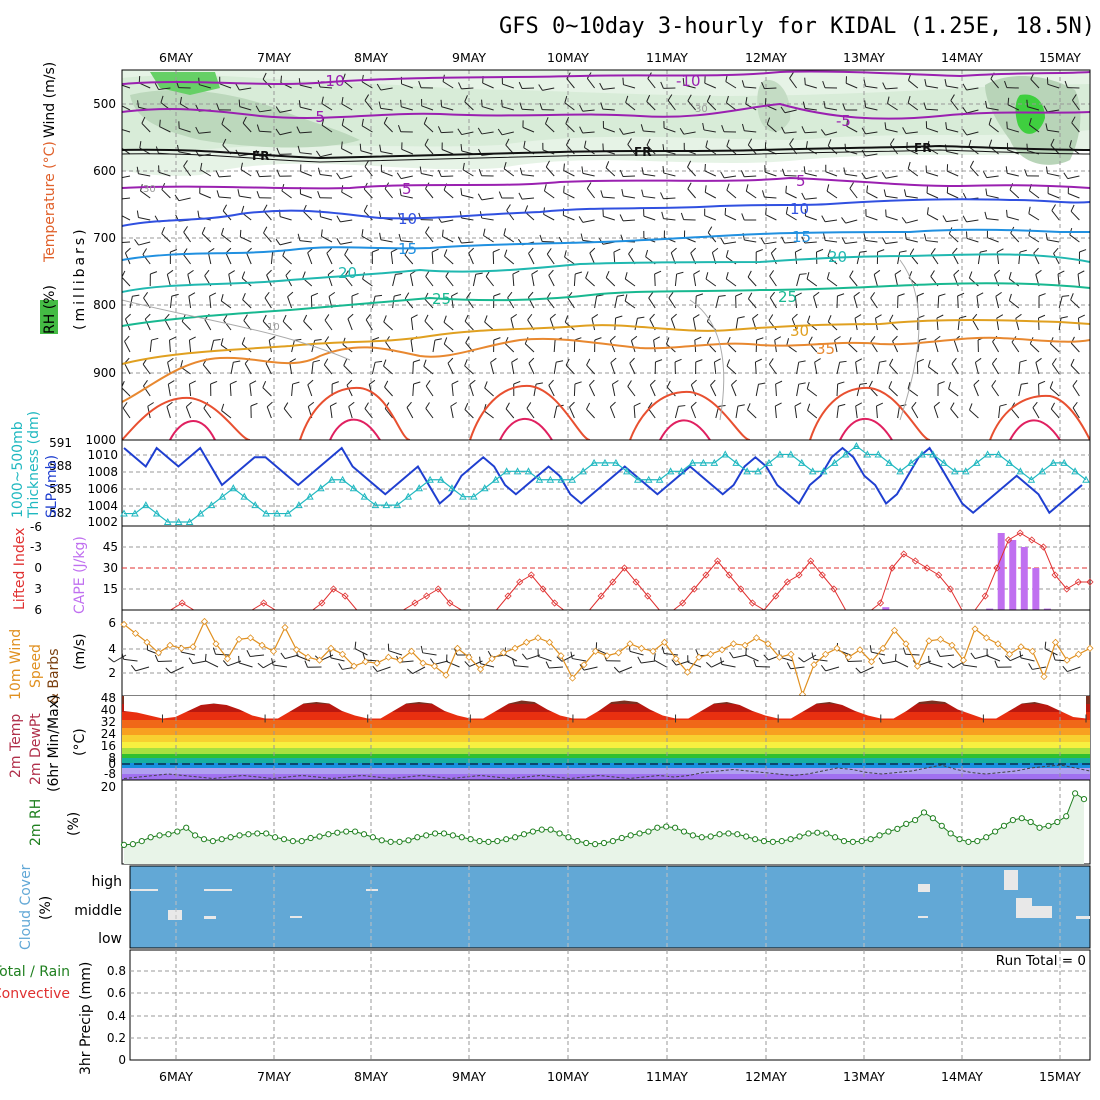  Describe the element at coordinates (447, 152) in the screenshot. I see `barb-r3-c16` at that location.